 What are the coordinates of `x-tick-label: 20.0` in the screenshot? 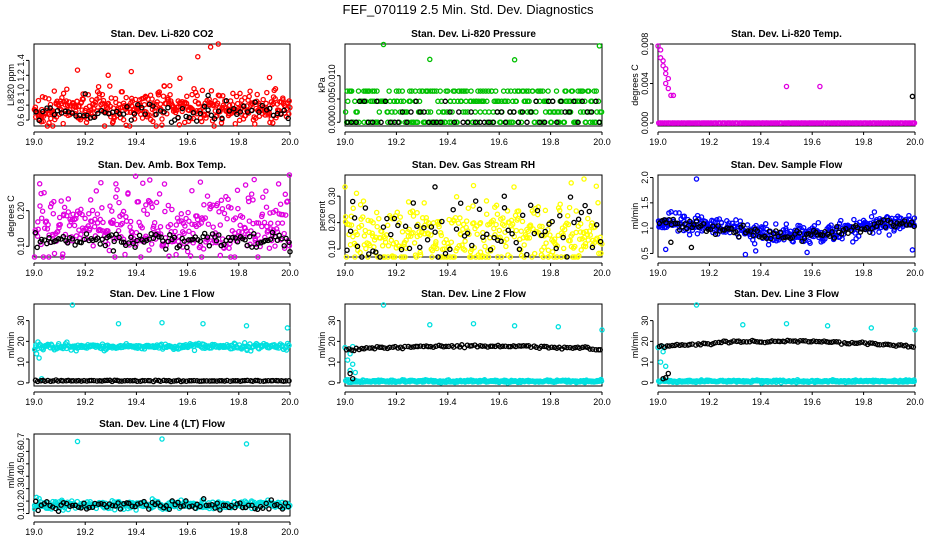 It's located at (602, 402).